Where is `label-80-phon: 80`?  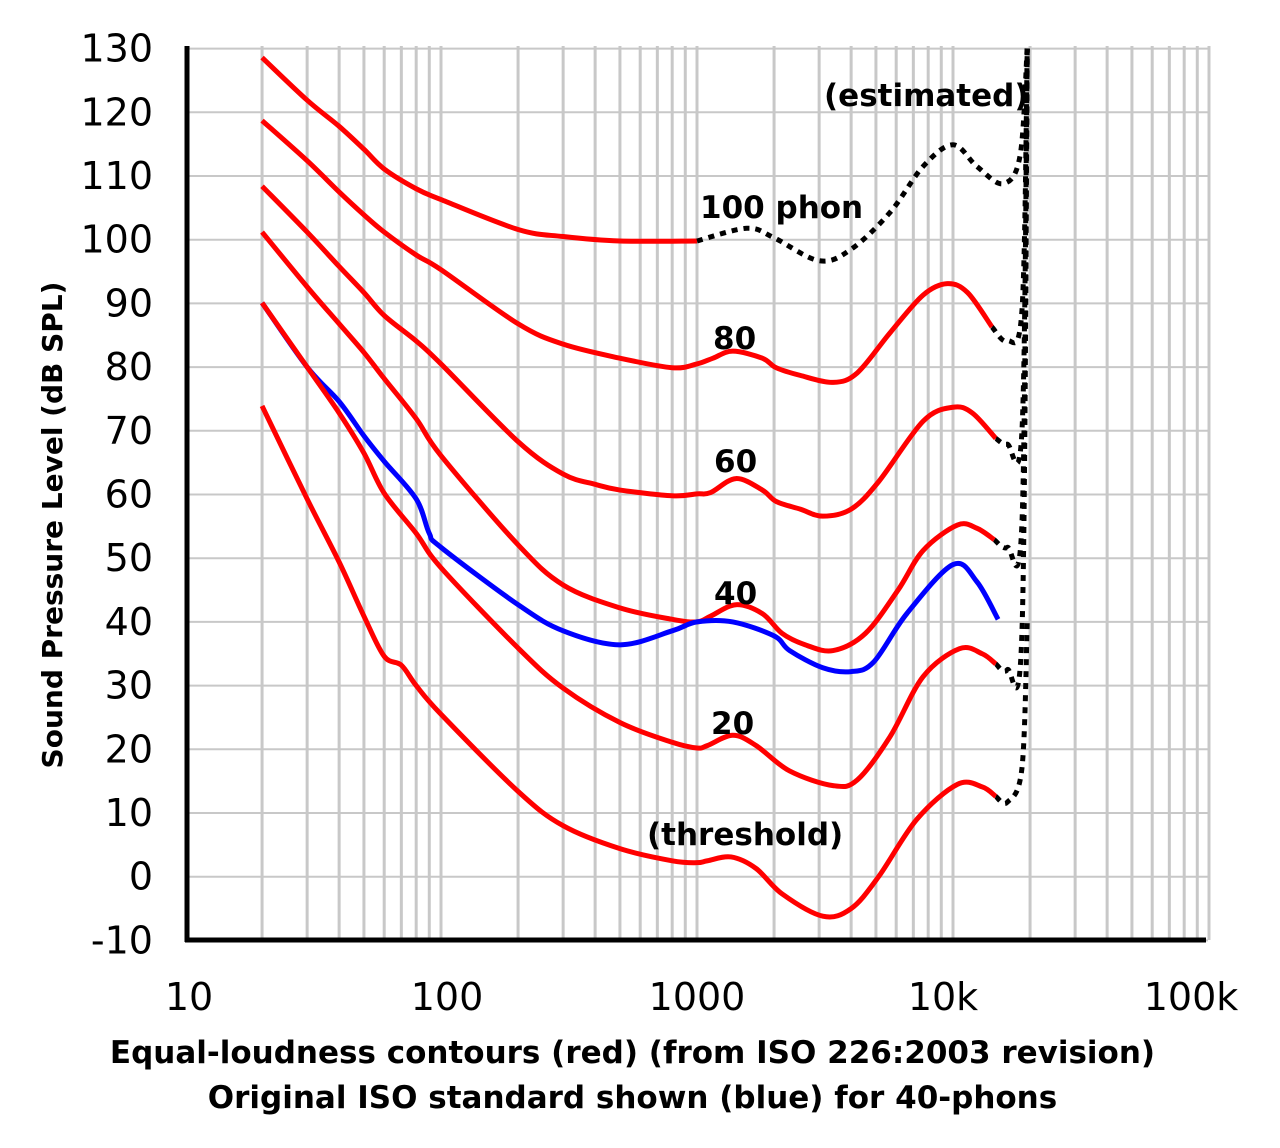 label-80-phon: 80 is located at coordinates (734, 339).